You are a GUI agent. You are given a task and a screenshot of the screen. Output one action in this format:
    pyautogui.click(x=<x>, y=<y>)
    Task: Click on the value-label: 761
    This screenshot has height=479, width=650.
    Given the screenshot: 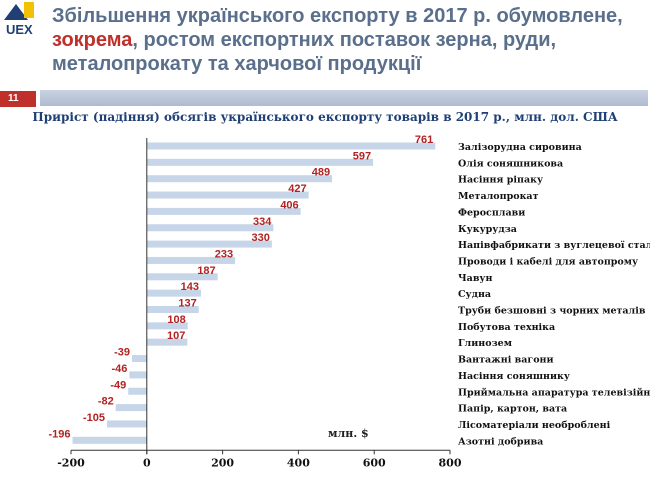 What is the action you would take?
    pyautogui.click(x=424, y=140)
    